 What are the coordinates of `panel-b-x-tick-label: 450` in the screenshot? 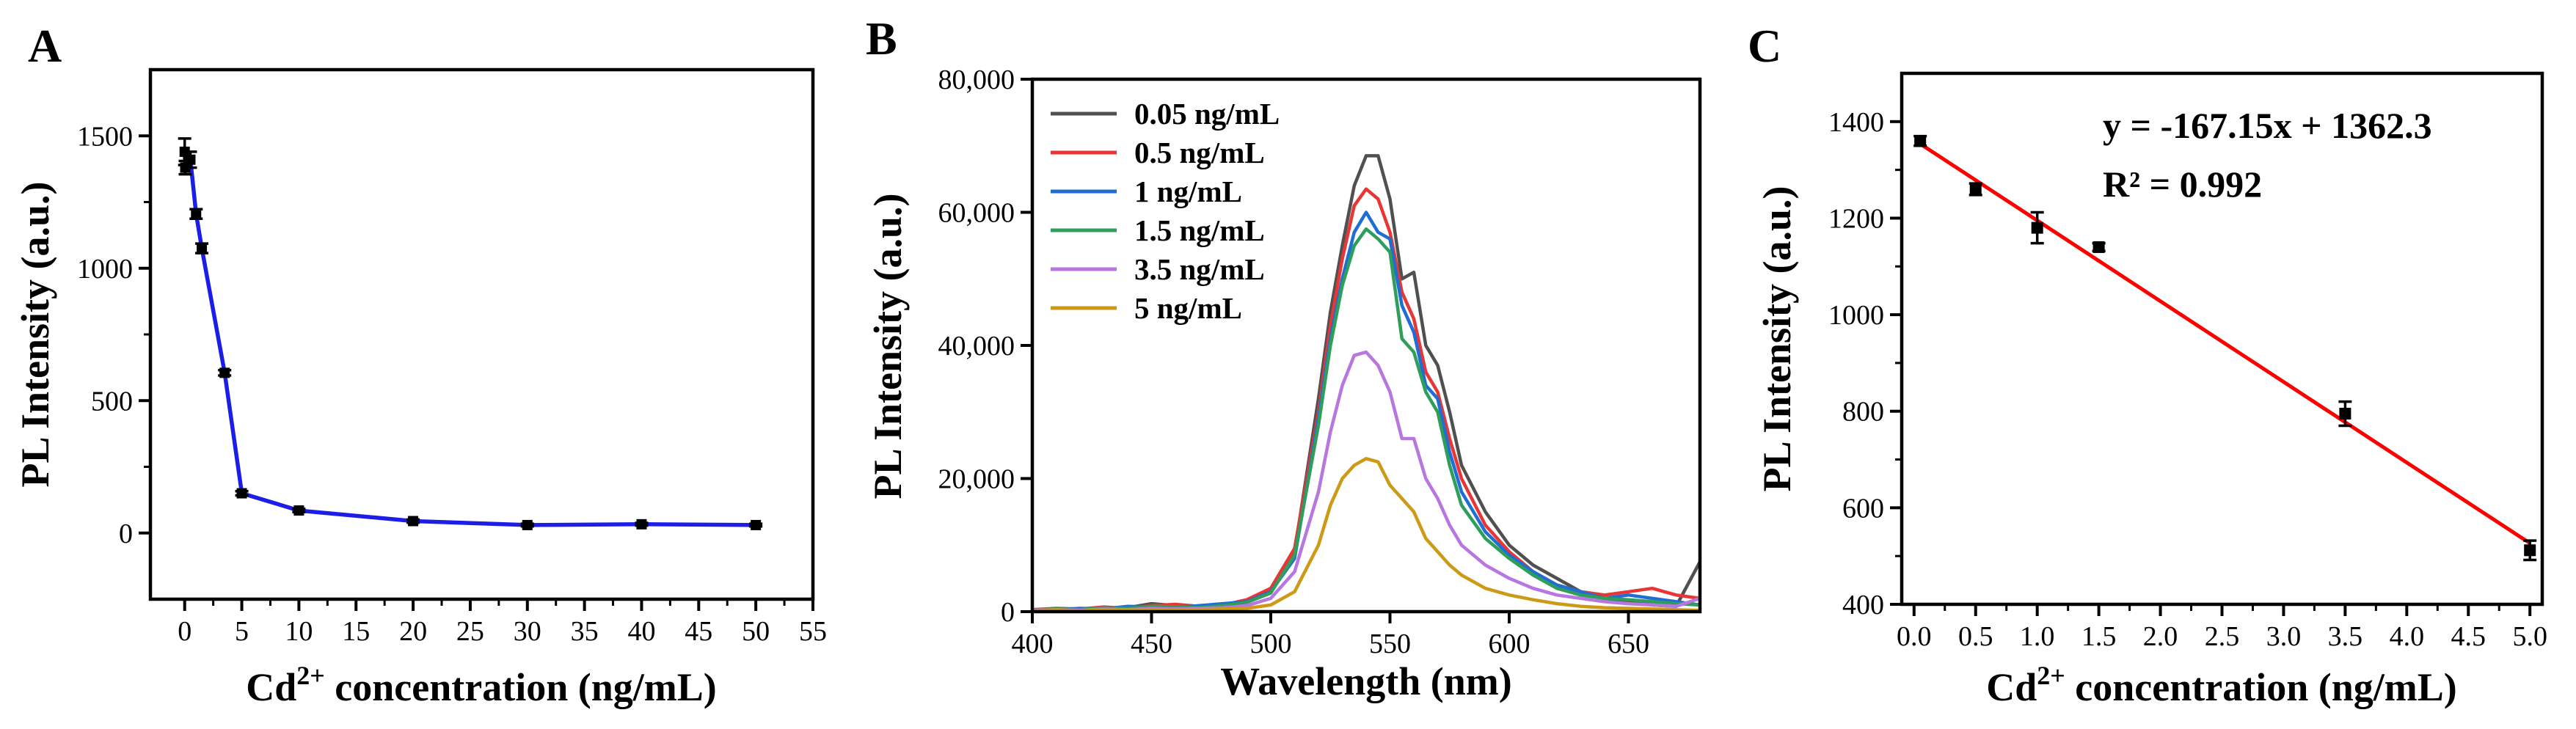 It's located at (1151, 644).